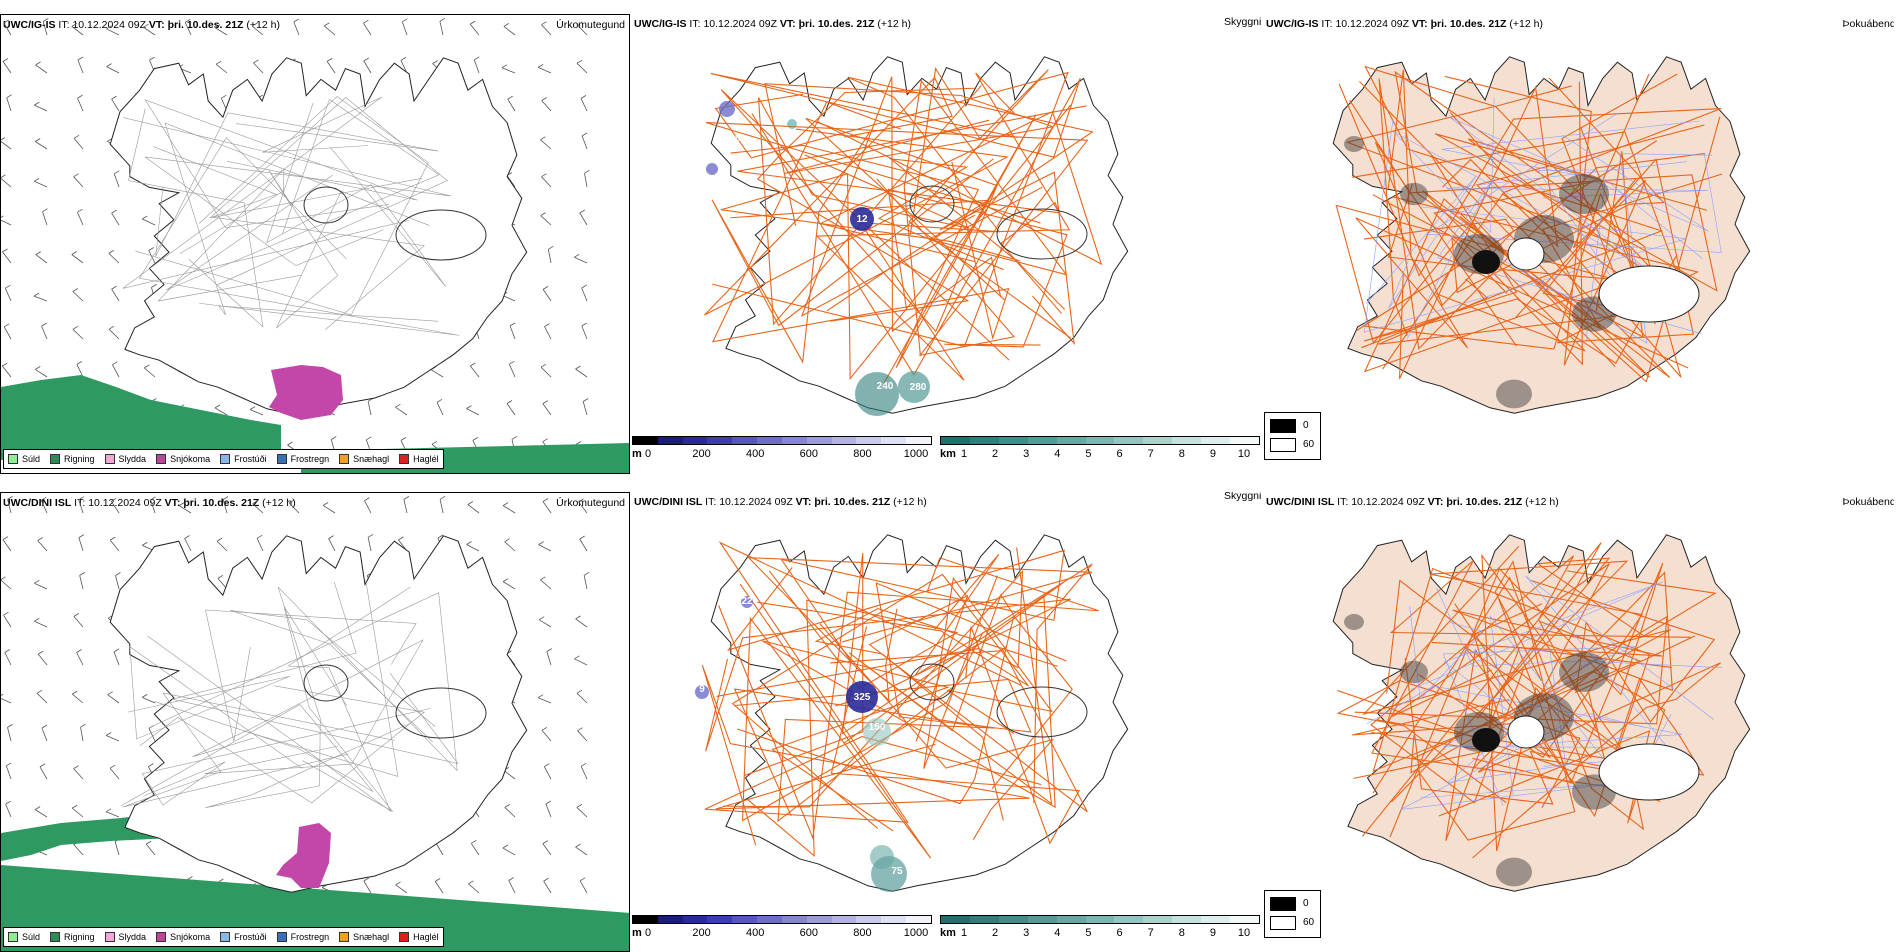  Describe the element at coordinates (419, 937) in the screenshot. I see `legend-item: Haglél` at that location.